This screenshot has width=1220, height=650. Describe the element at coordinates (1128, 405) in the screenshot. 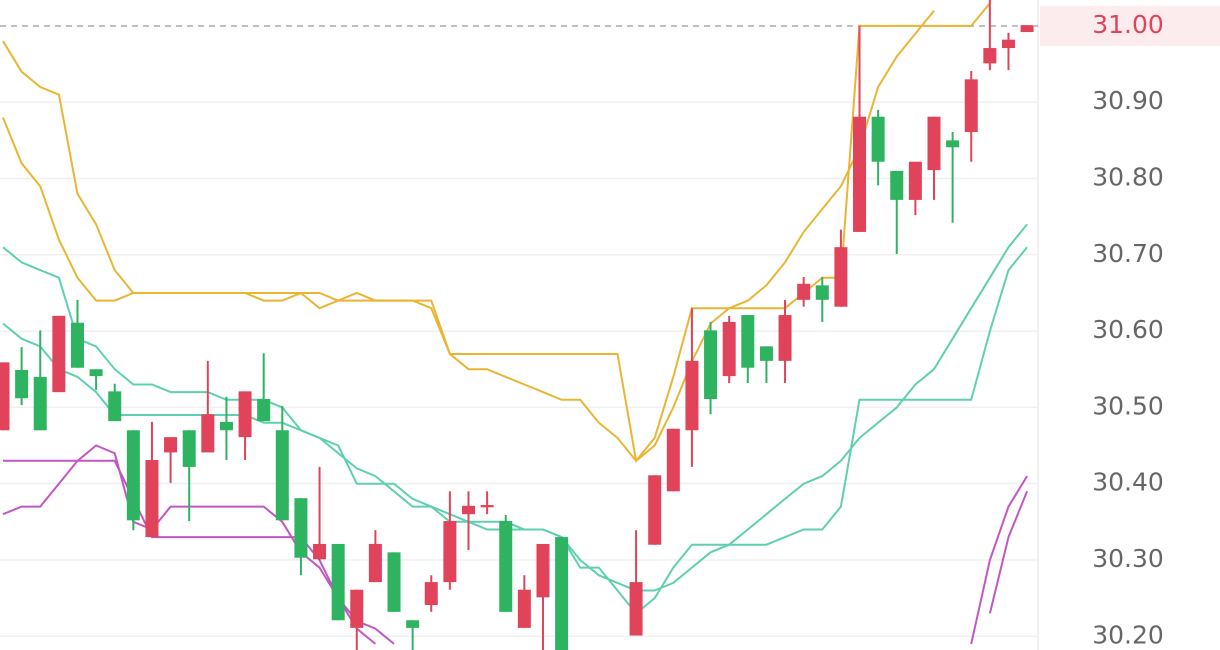

I see `y-tick-label: 30.50` at that location.